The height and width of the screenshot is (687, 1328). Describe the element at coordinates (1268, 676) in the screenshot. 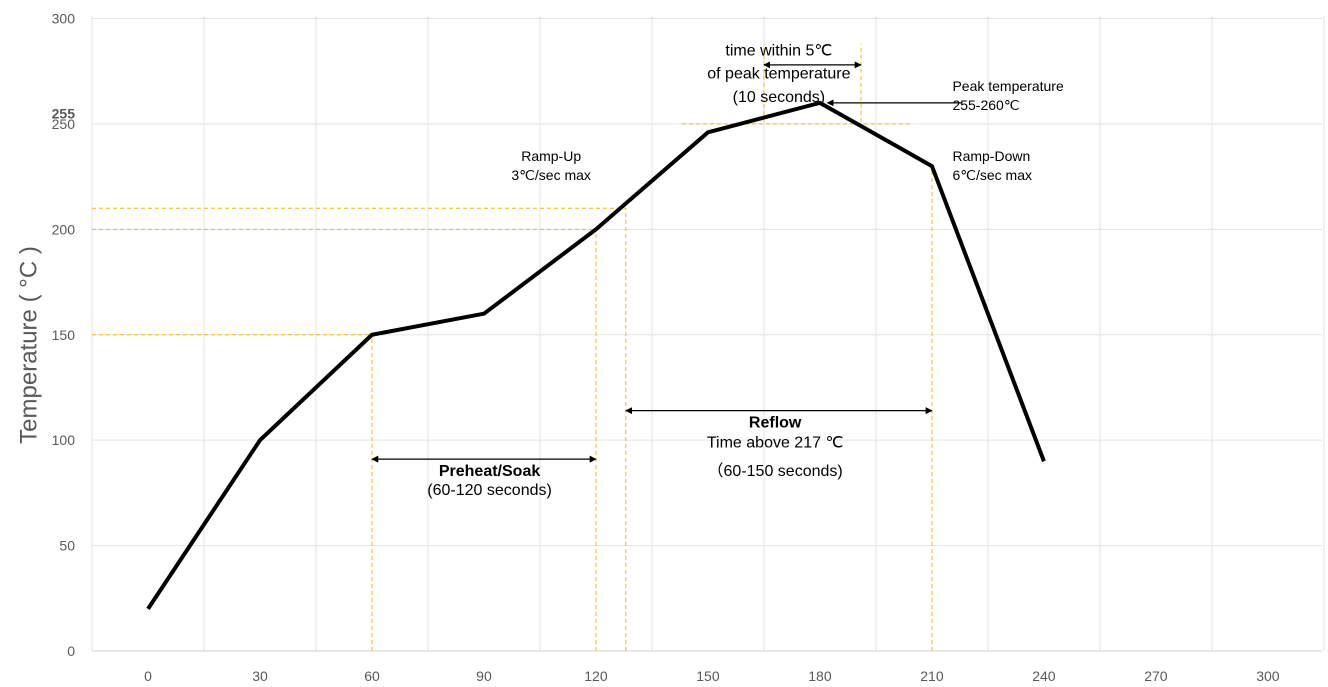

I see `x-tick-label: 300` at that location.